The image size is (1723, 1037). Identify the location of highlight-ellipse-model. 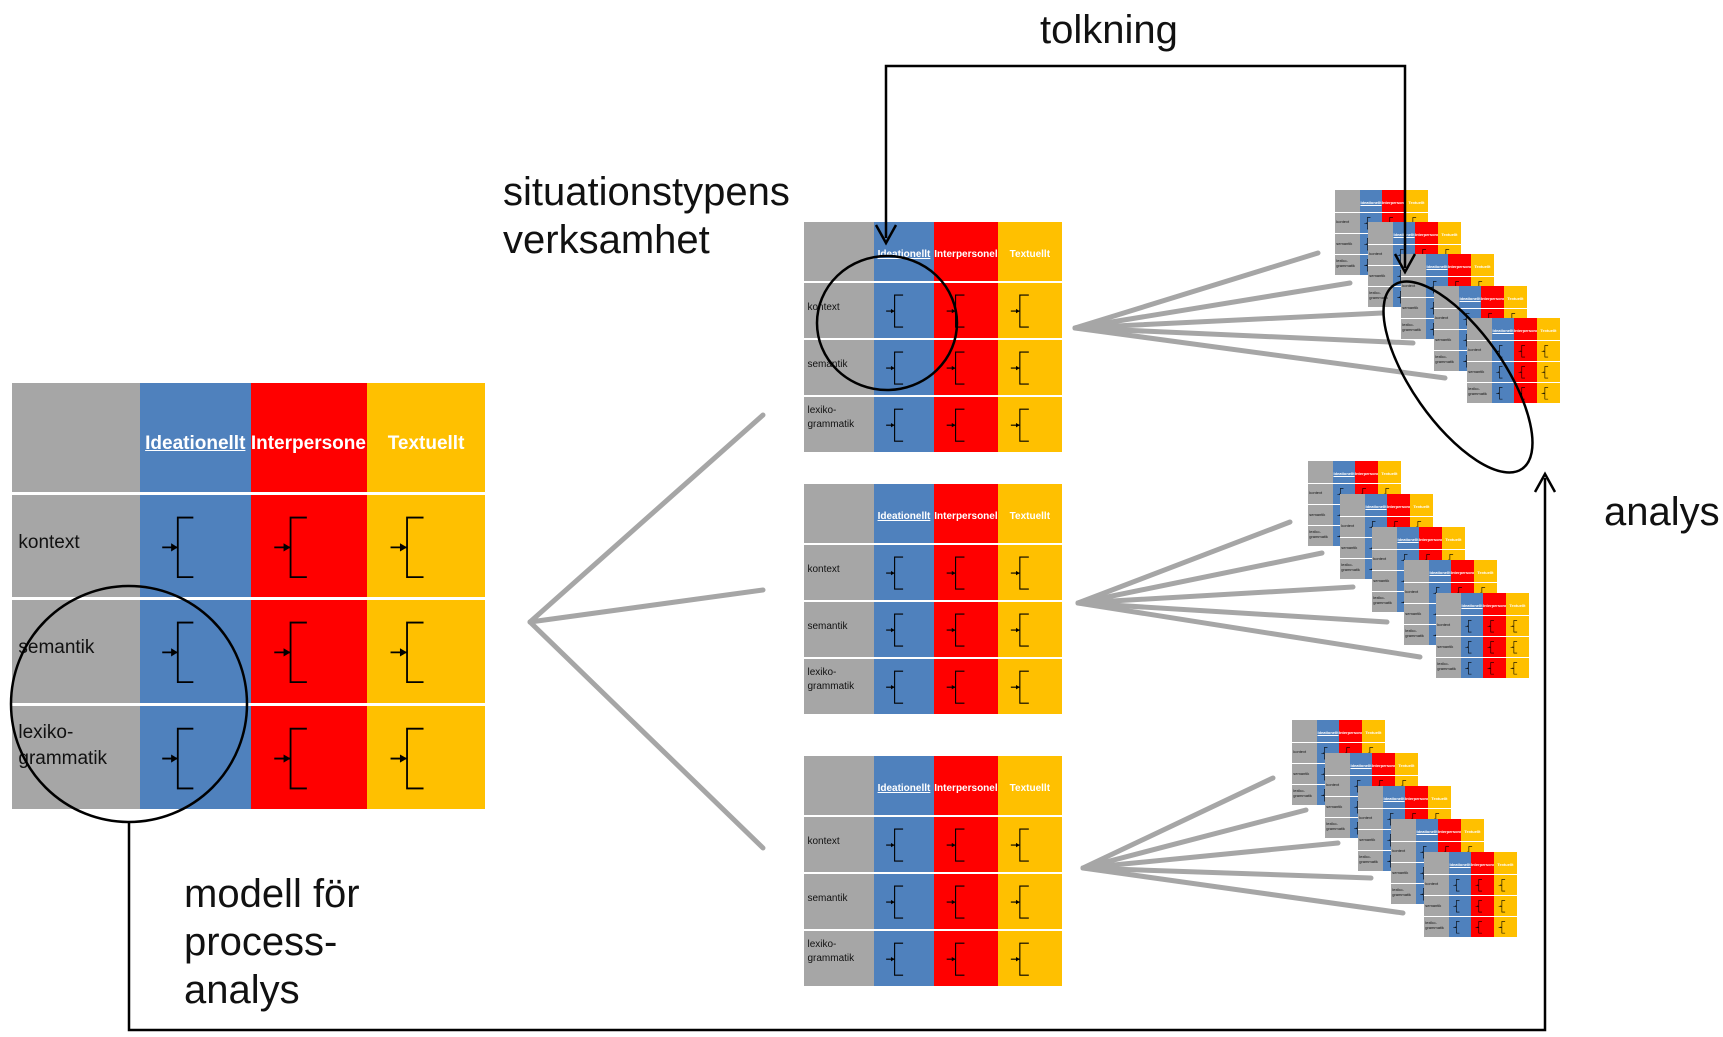
(129, 704).